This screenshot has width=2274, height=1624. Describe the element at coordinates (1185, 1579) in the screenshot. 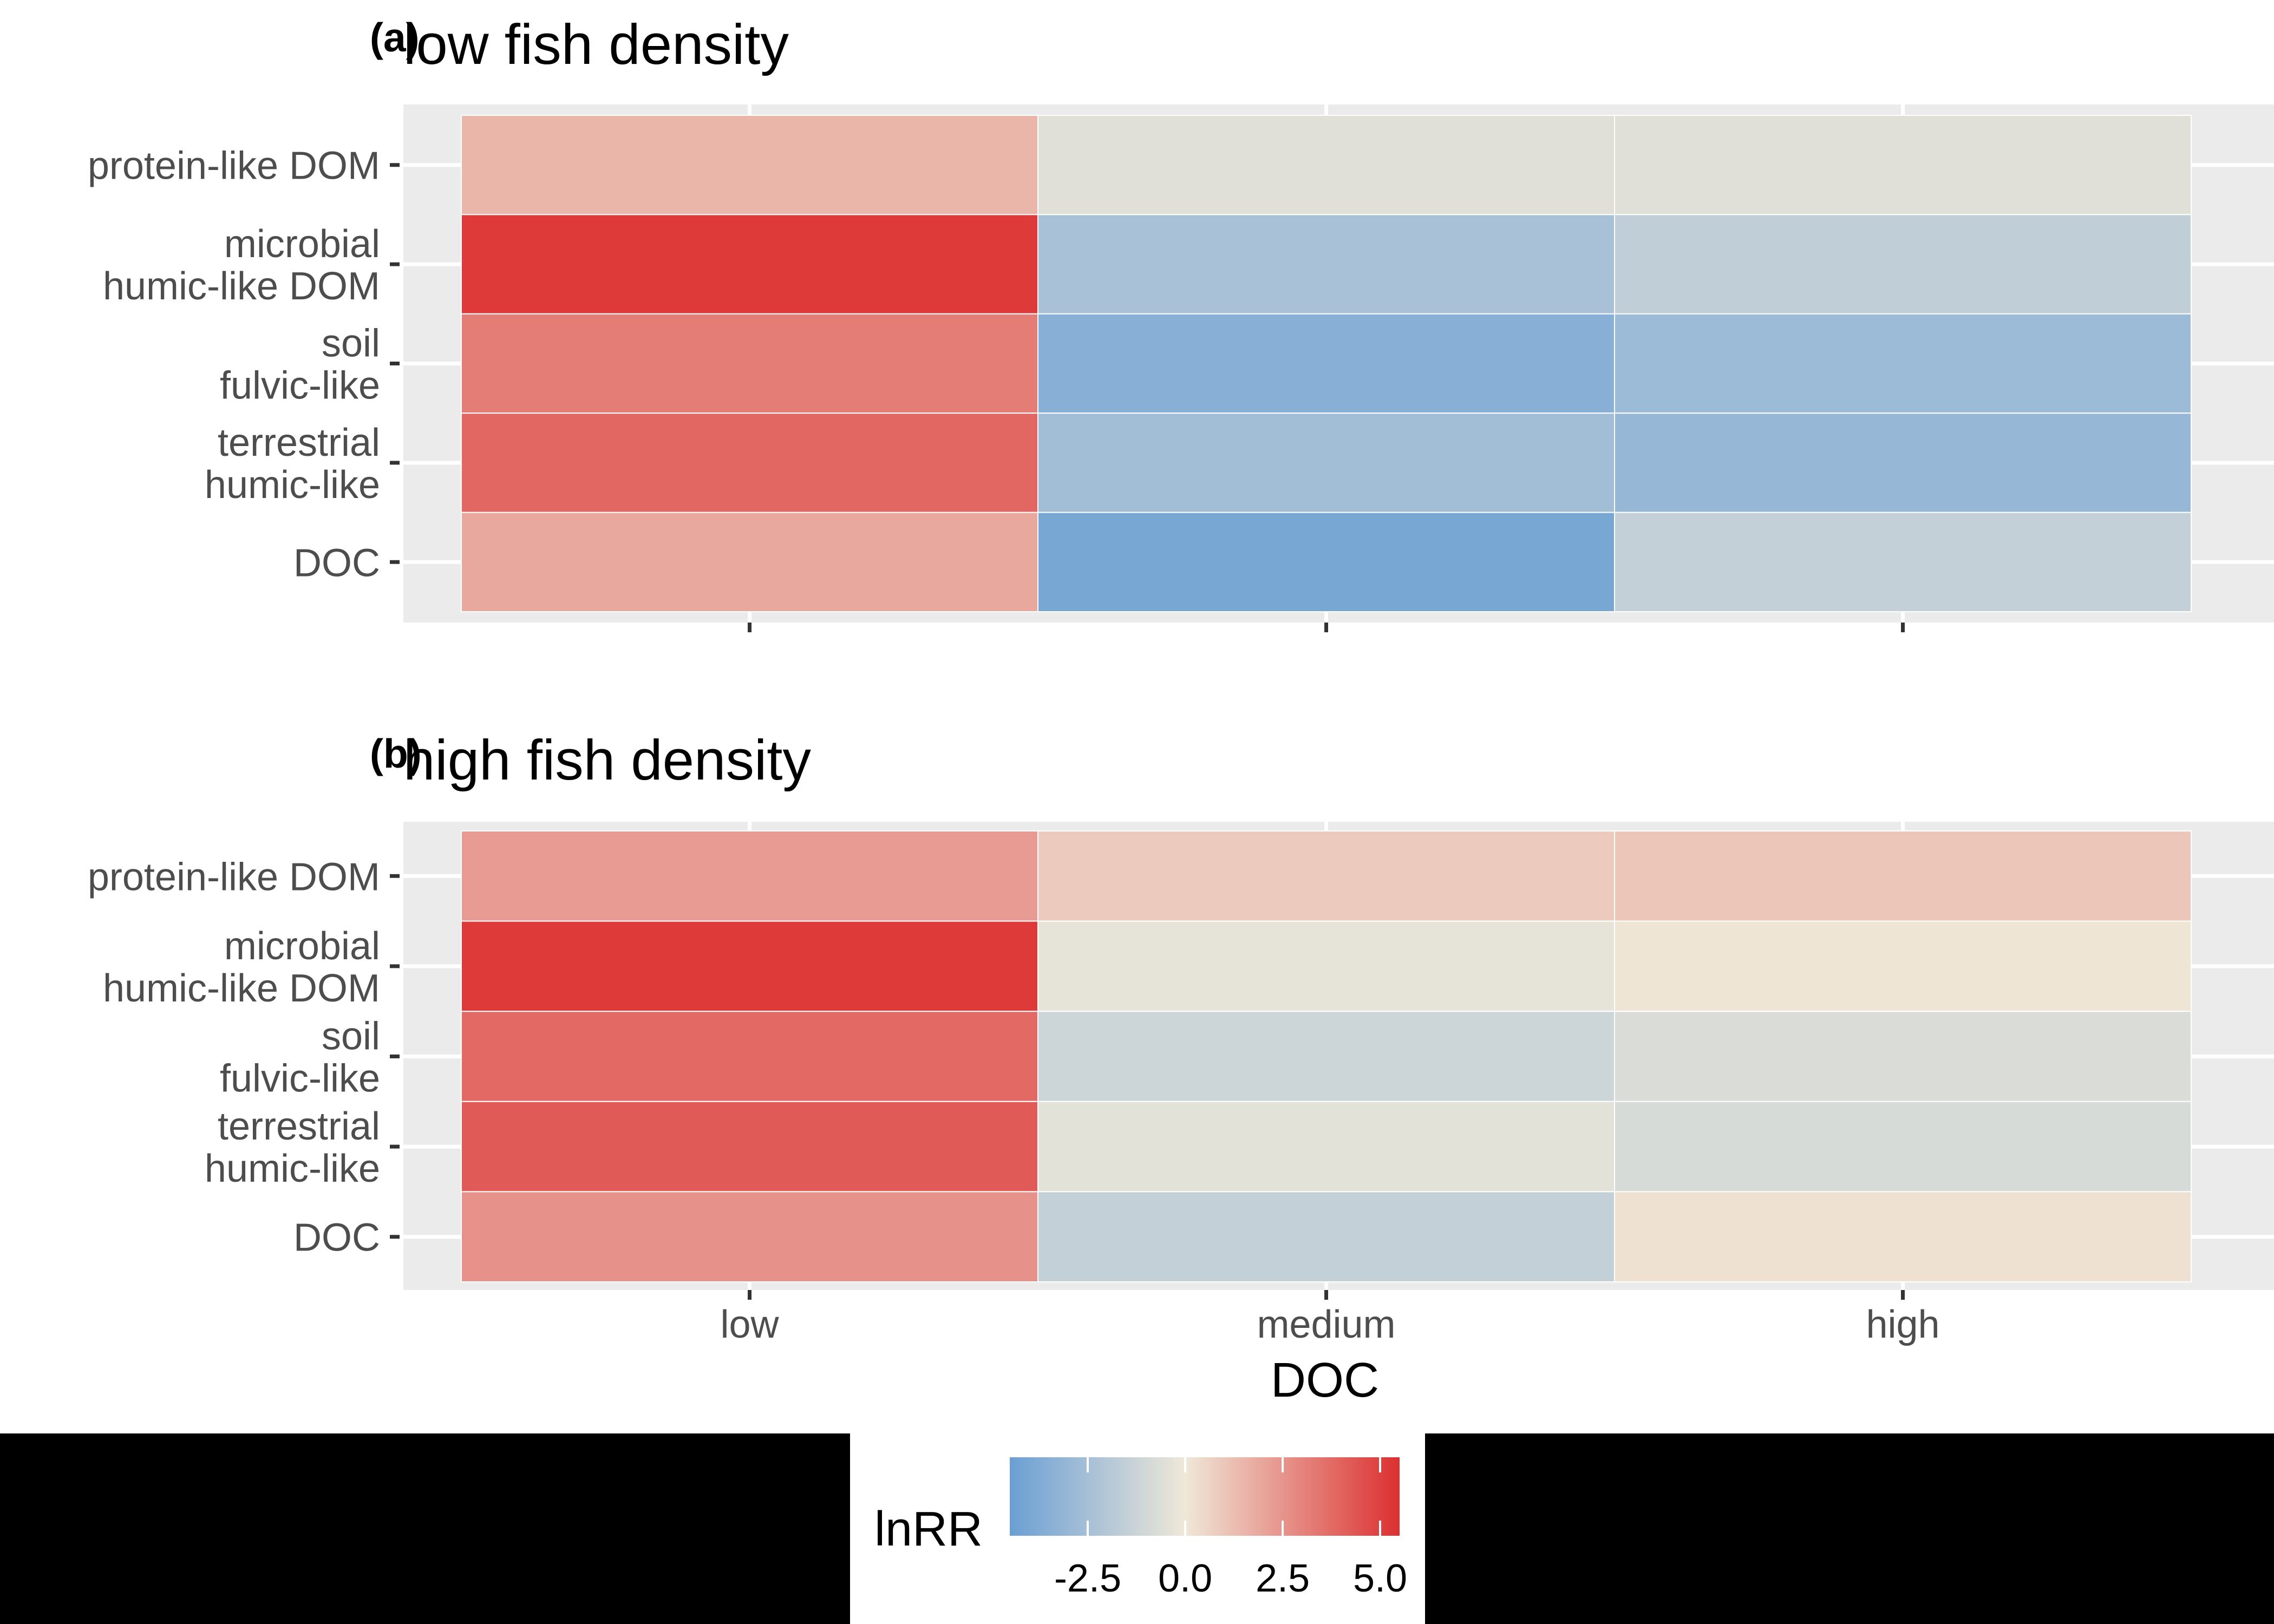

I see `legend-tick-label: 0.0` at that location.